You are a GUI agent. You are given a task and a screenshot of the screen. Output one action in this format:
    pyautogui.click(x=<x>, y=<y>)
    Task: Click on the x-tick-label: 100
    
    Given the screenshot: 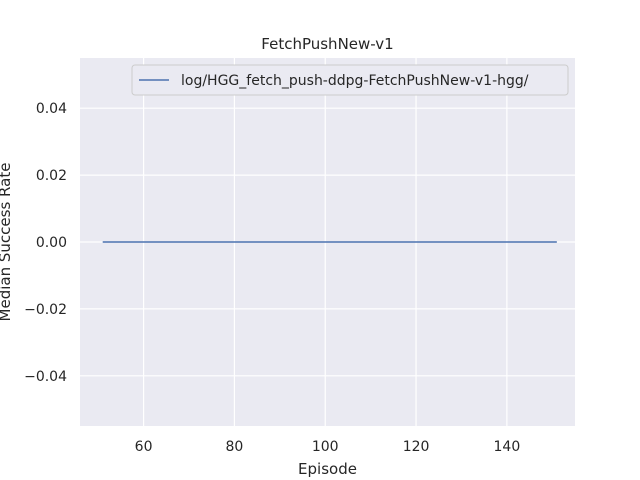 What is the action you would take?
    pyautogui.click(x=325, y=447)
    